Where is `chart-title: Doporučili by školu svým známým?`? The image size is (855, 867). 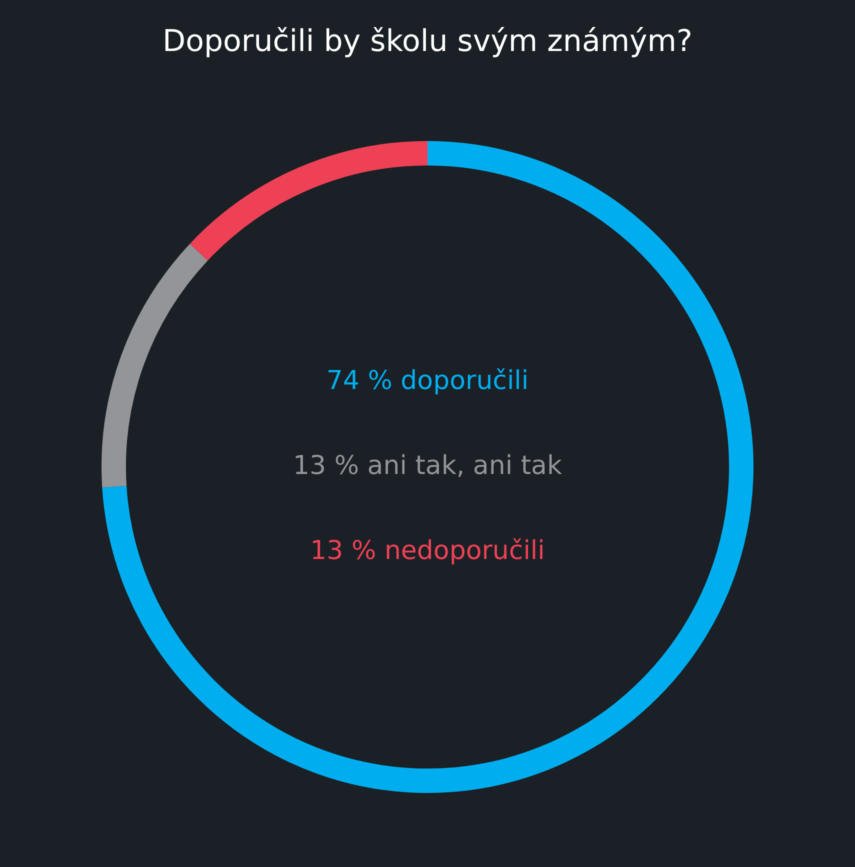
chart-title: Doporučili by školu svým známým? is located at coordinates (427, 41).